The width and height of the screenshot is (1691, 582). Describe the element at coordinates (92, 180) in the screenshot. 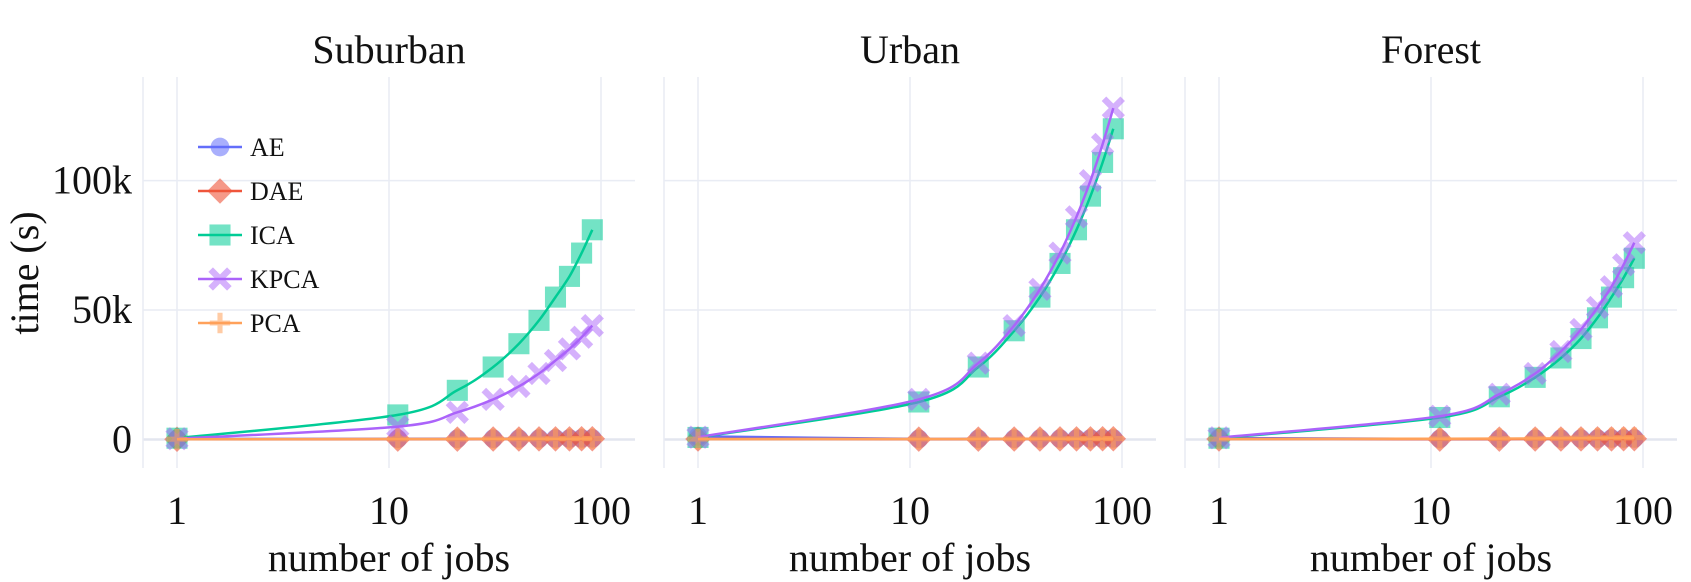

I see `y-tick-label-2: 100k` at that location.